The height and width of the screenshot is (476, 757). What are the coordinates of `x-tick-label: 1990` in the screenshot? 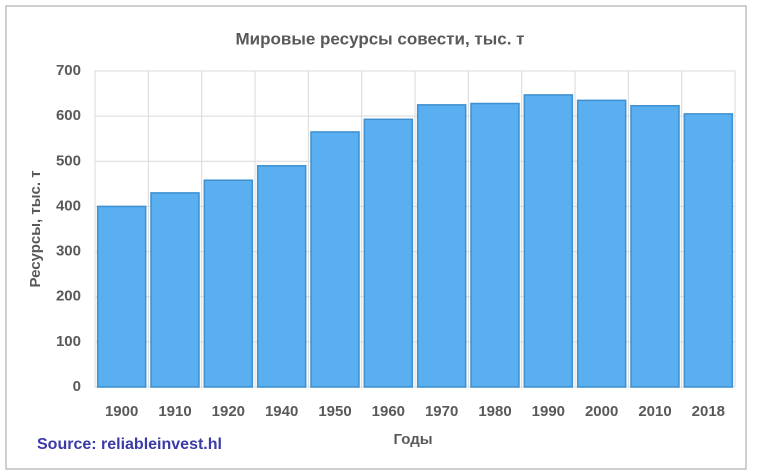 It's located at (548, 411).